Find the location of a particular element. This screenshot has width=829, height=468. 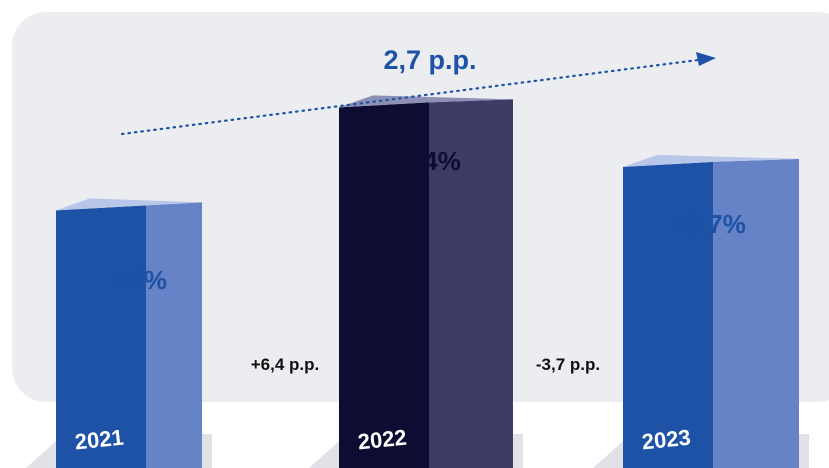

bar-side-2022 is located at coordinates (471, 283).